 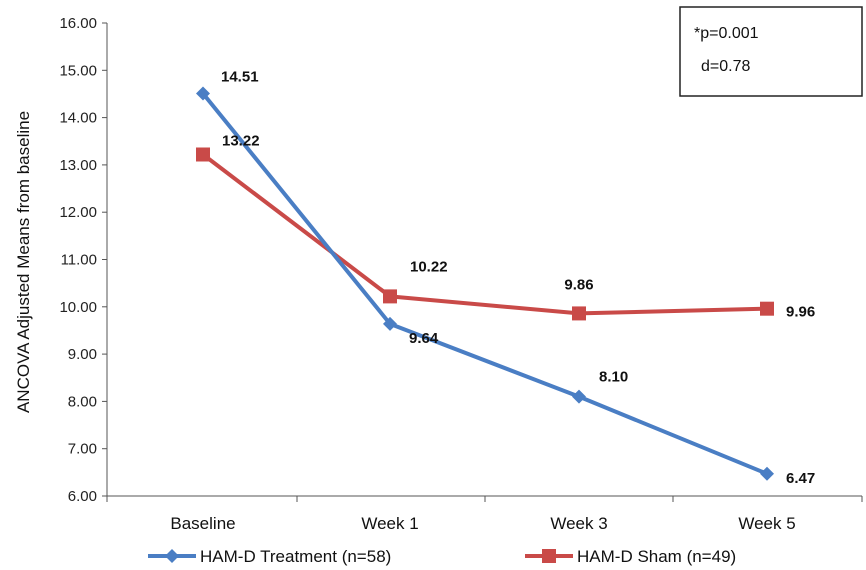 I want to click on y-axis-label: ANCOVA Adjusted Means from baseline, so click(x=23, y=262).